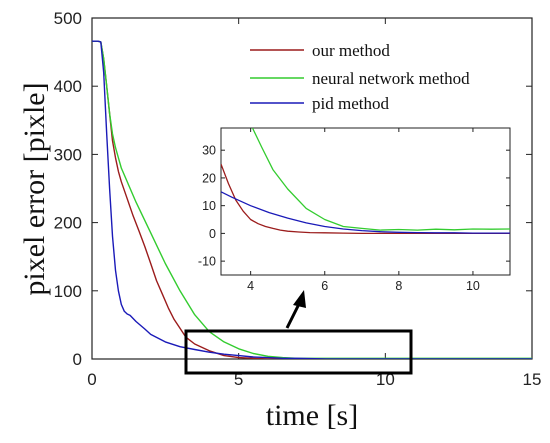 The image size is (550, 443). Describe the element at coordinates (207, 262) in the screenshot. I see `inset-y-tick-label: -10` at that location.